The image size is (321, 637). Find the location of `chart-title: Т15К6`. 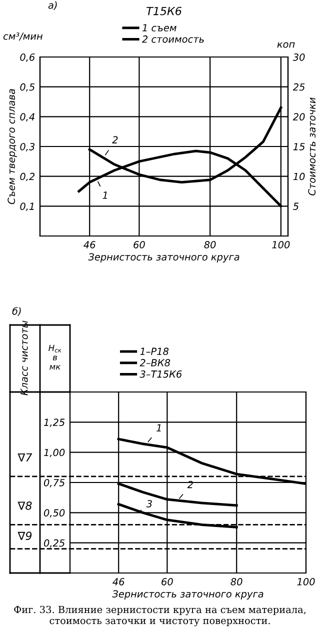

chart-title: Т15К6 is located at coordinates (164, 11).